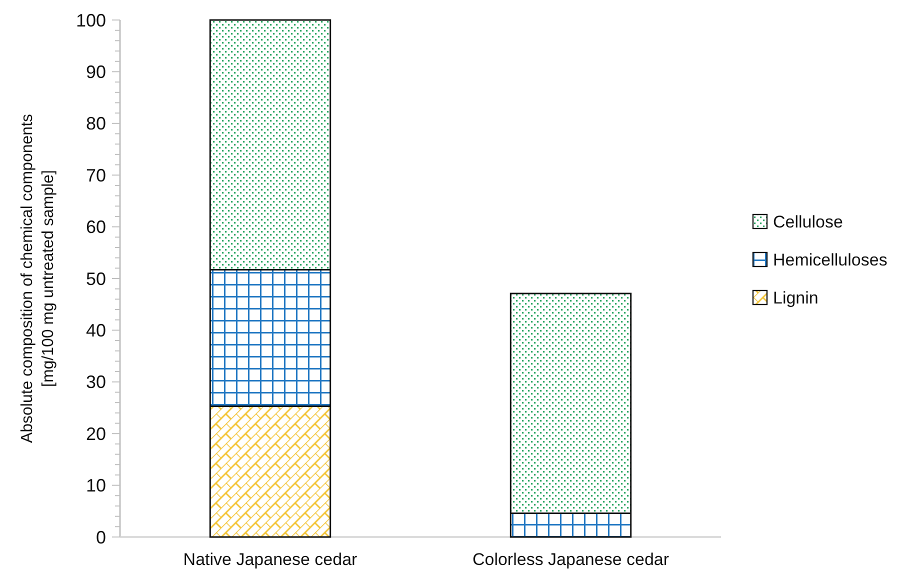 This screenshot has height=577, width=911. I want to click on y-tick-label: 90, so click(96, 72).